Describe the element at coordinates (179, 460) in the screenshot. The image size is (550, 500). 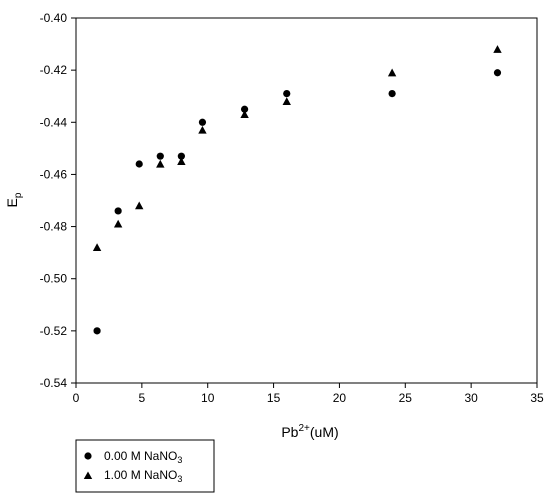
I see `legend-label-series-1-sub: 3` at that location.